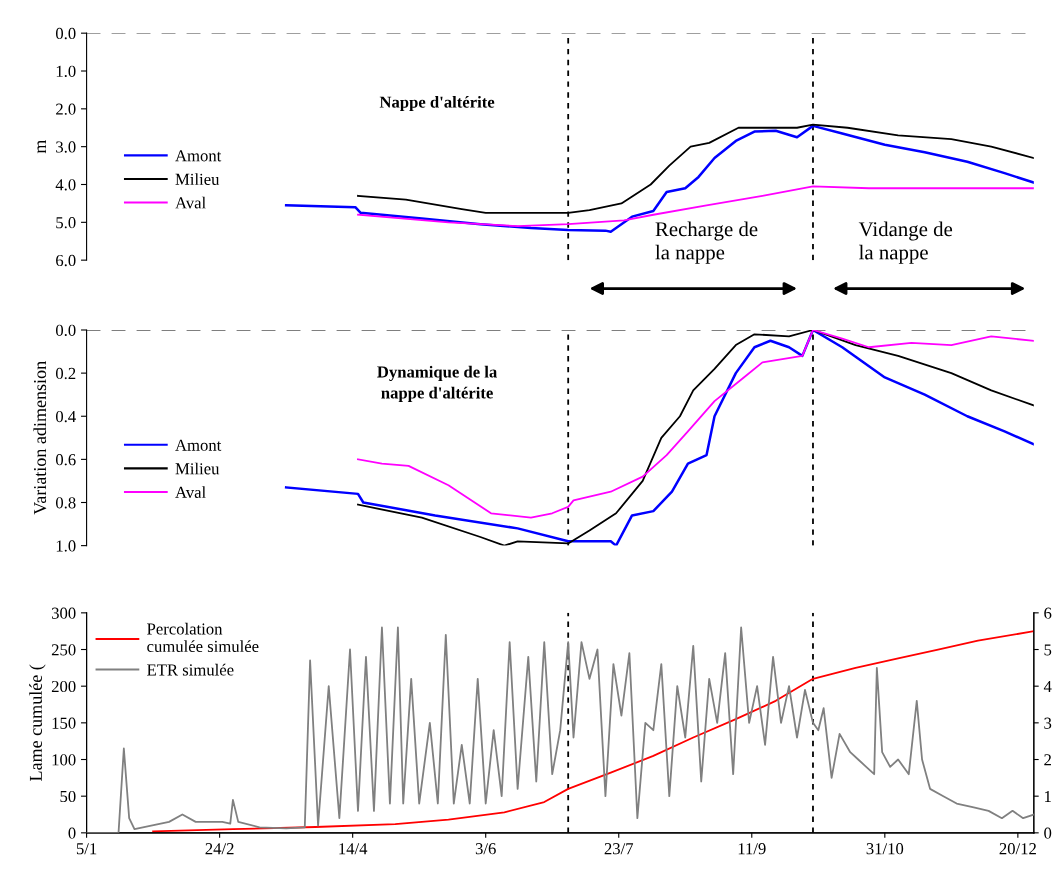 The image size is (1056, 873). Describe the element at coordinates (66, 223) in the screenshot. I see `y-tick-label: 5.0` at that location.